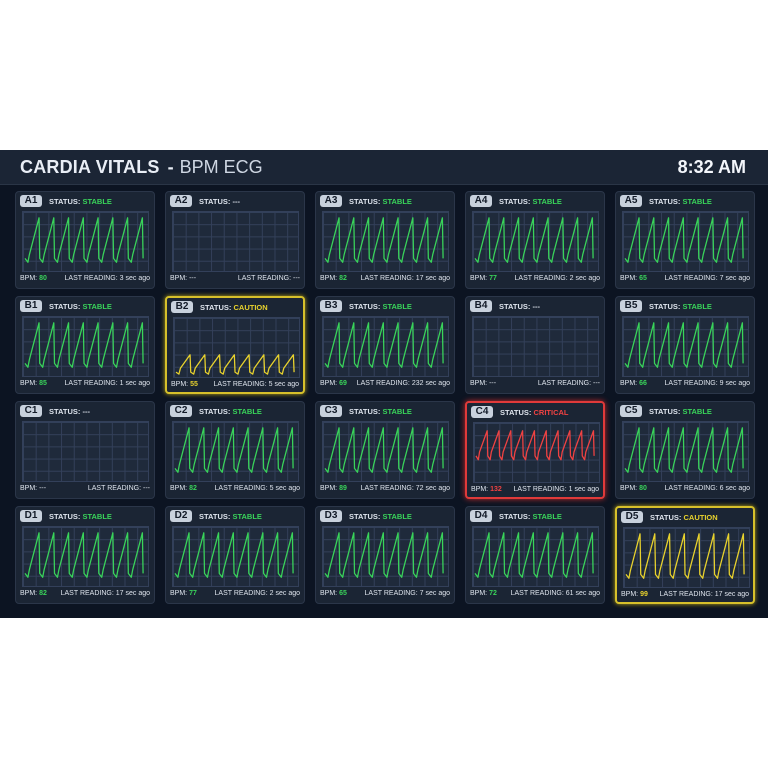 The width and height of the screenshot is (768, 768). What do you see at coordinates (181, 201) in the screenshot?
I see `bed-id-badge: A2` at bounding box center [181, 201].